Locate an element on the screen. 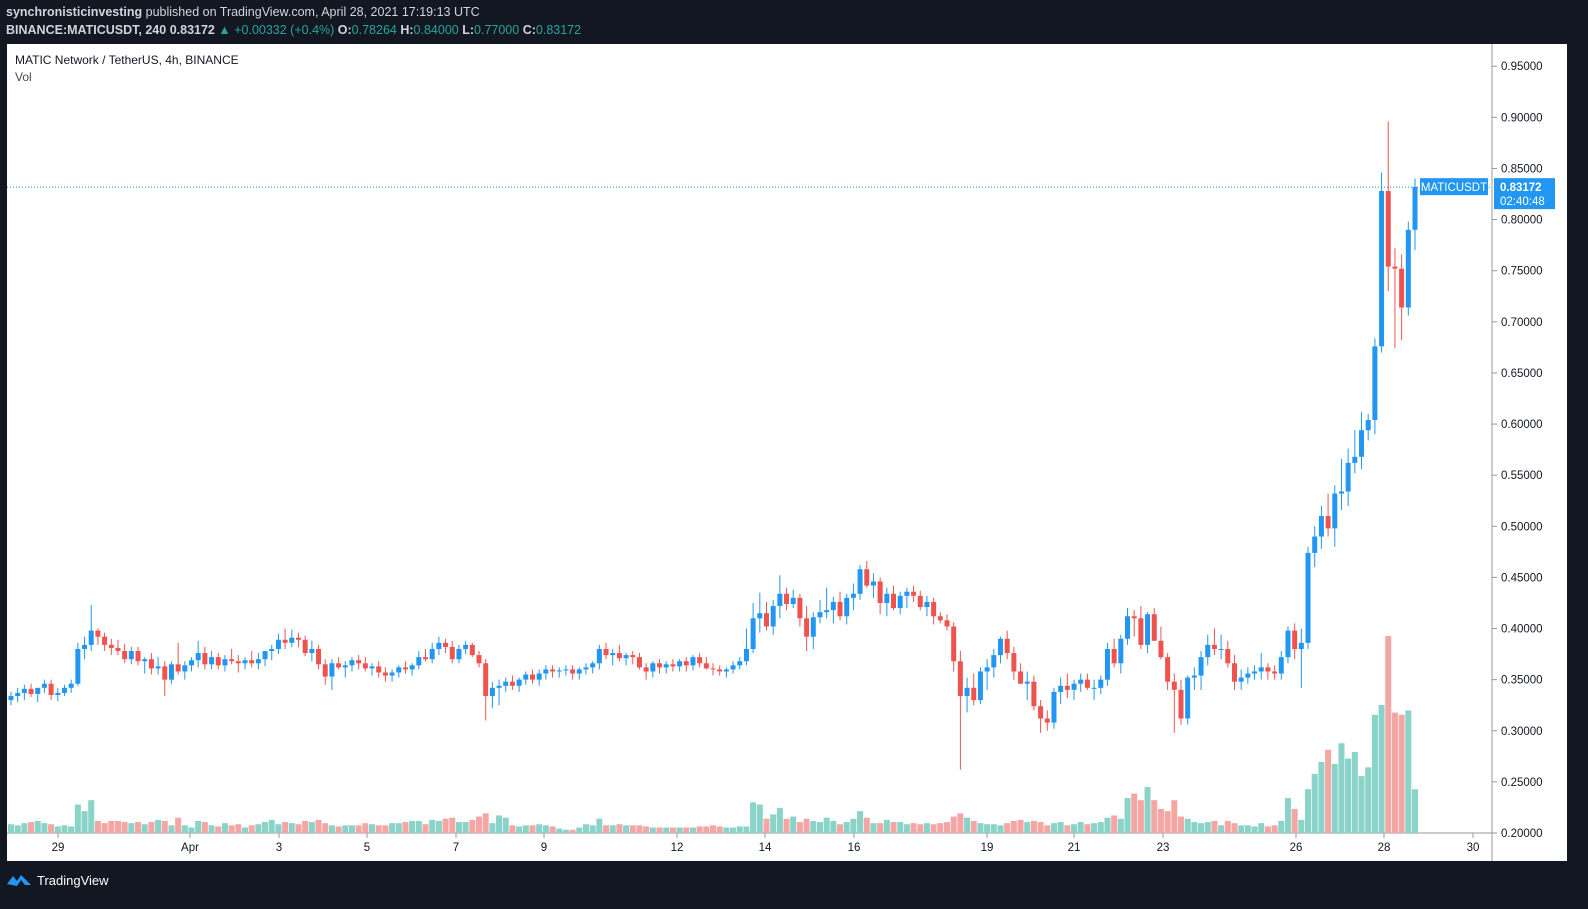 The width and height of the screenshot is (1588, 909). time-tick-label: Apr is located at coordinates (190, 848).